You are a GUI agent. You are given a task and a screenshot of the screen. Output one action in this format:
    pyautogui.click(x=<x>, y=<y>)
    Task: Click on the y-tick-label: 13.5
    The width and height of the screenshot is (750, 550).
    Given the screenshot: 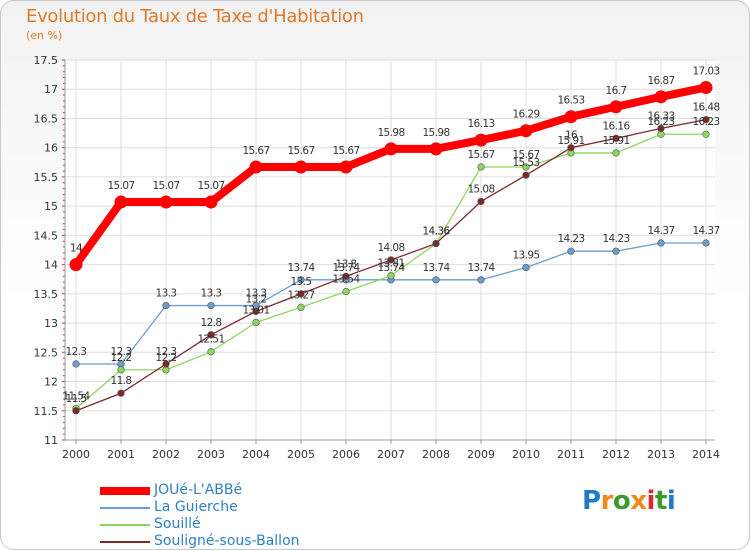 What is the action you would take?
    pyautogui.click(x=46, y=294)
    